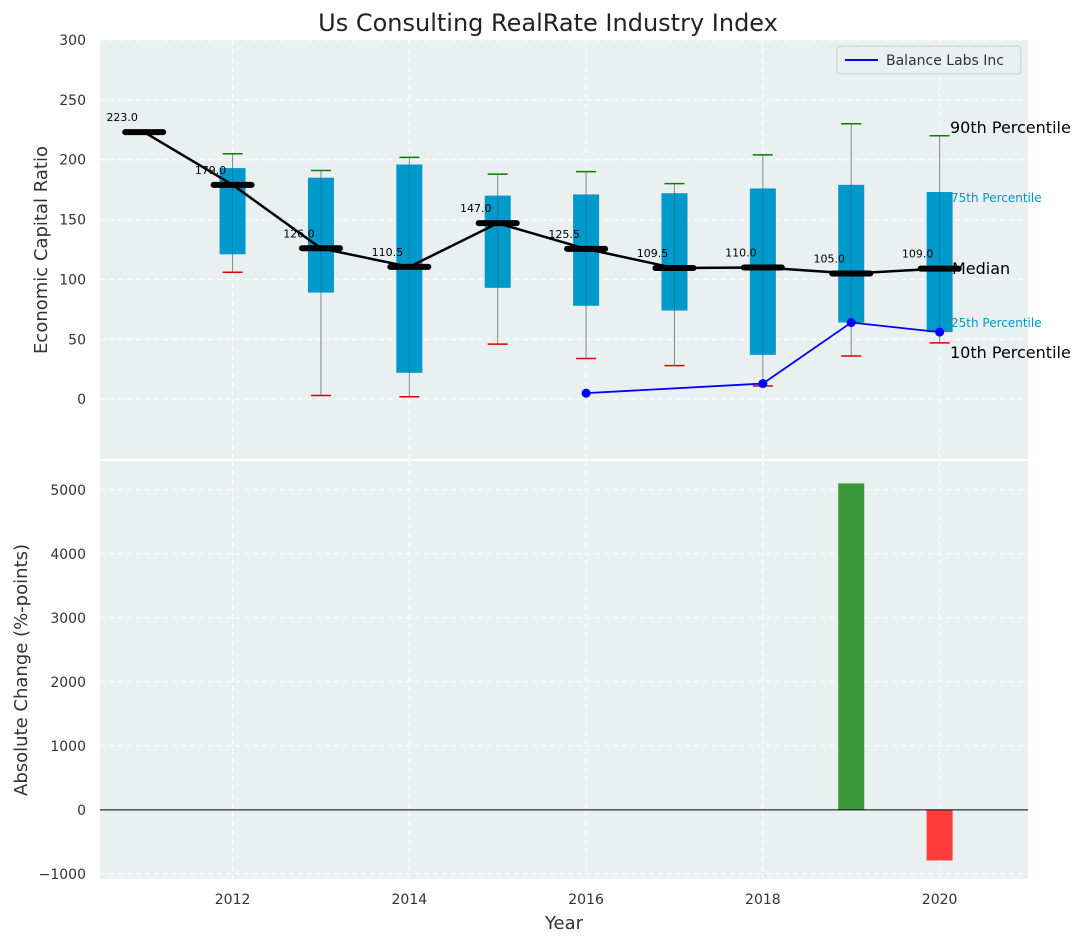  What do you see at coordinates (829, 258) in the screenshot?
I see `median-value-label: 105.0` at bounding box center [829, 258].